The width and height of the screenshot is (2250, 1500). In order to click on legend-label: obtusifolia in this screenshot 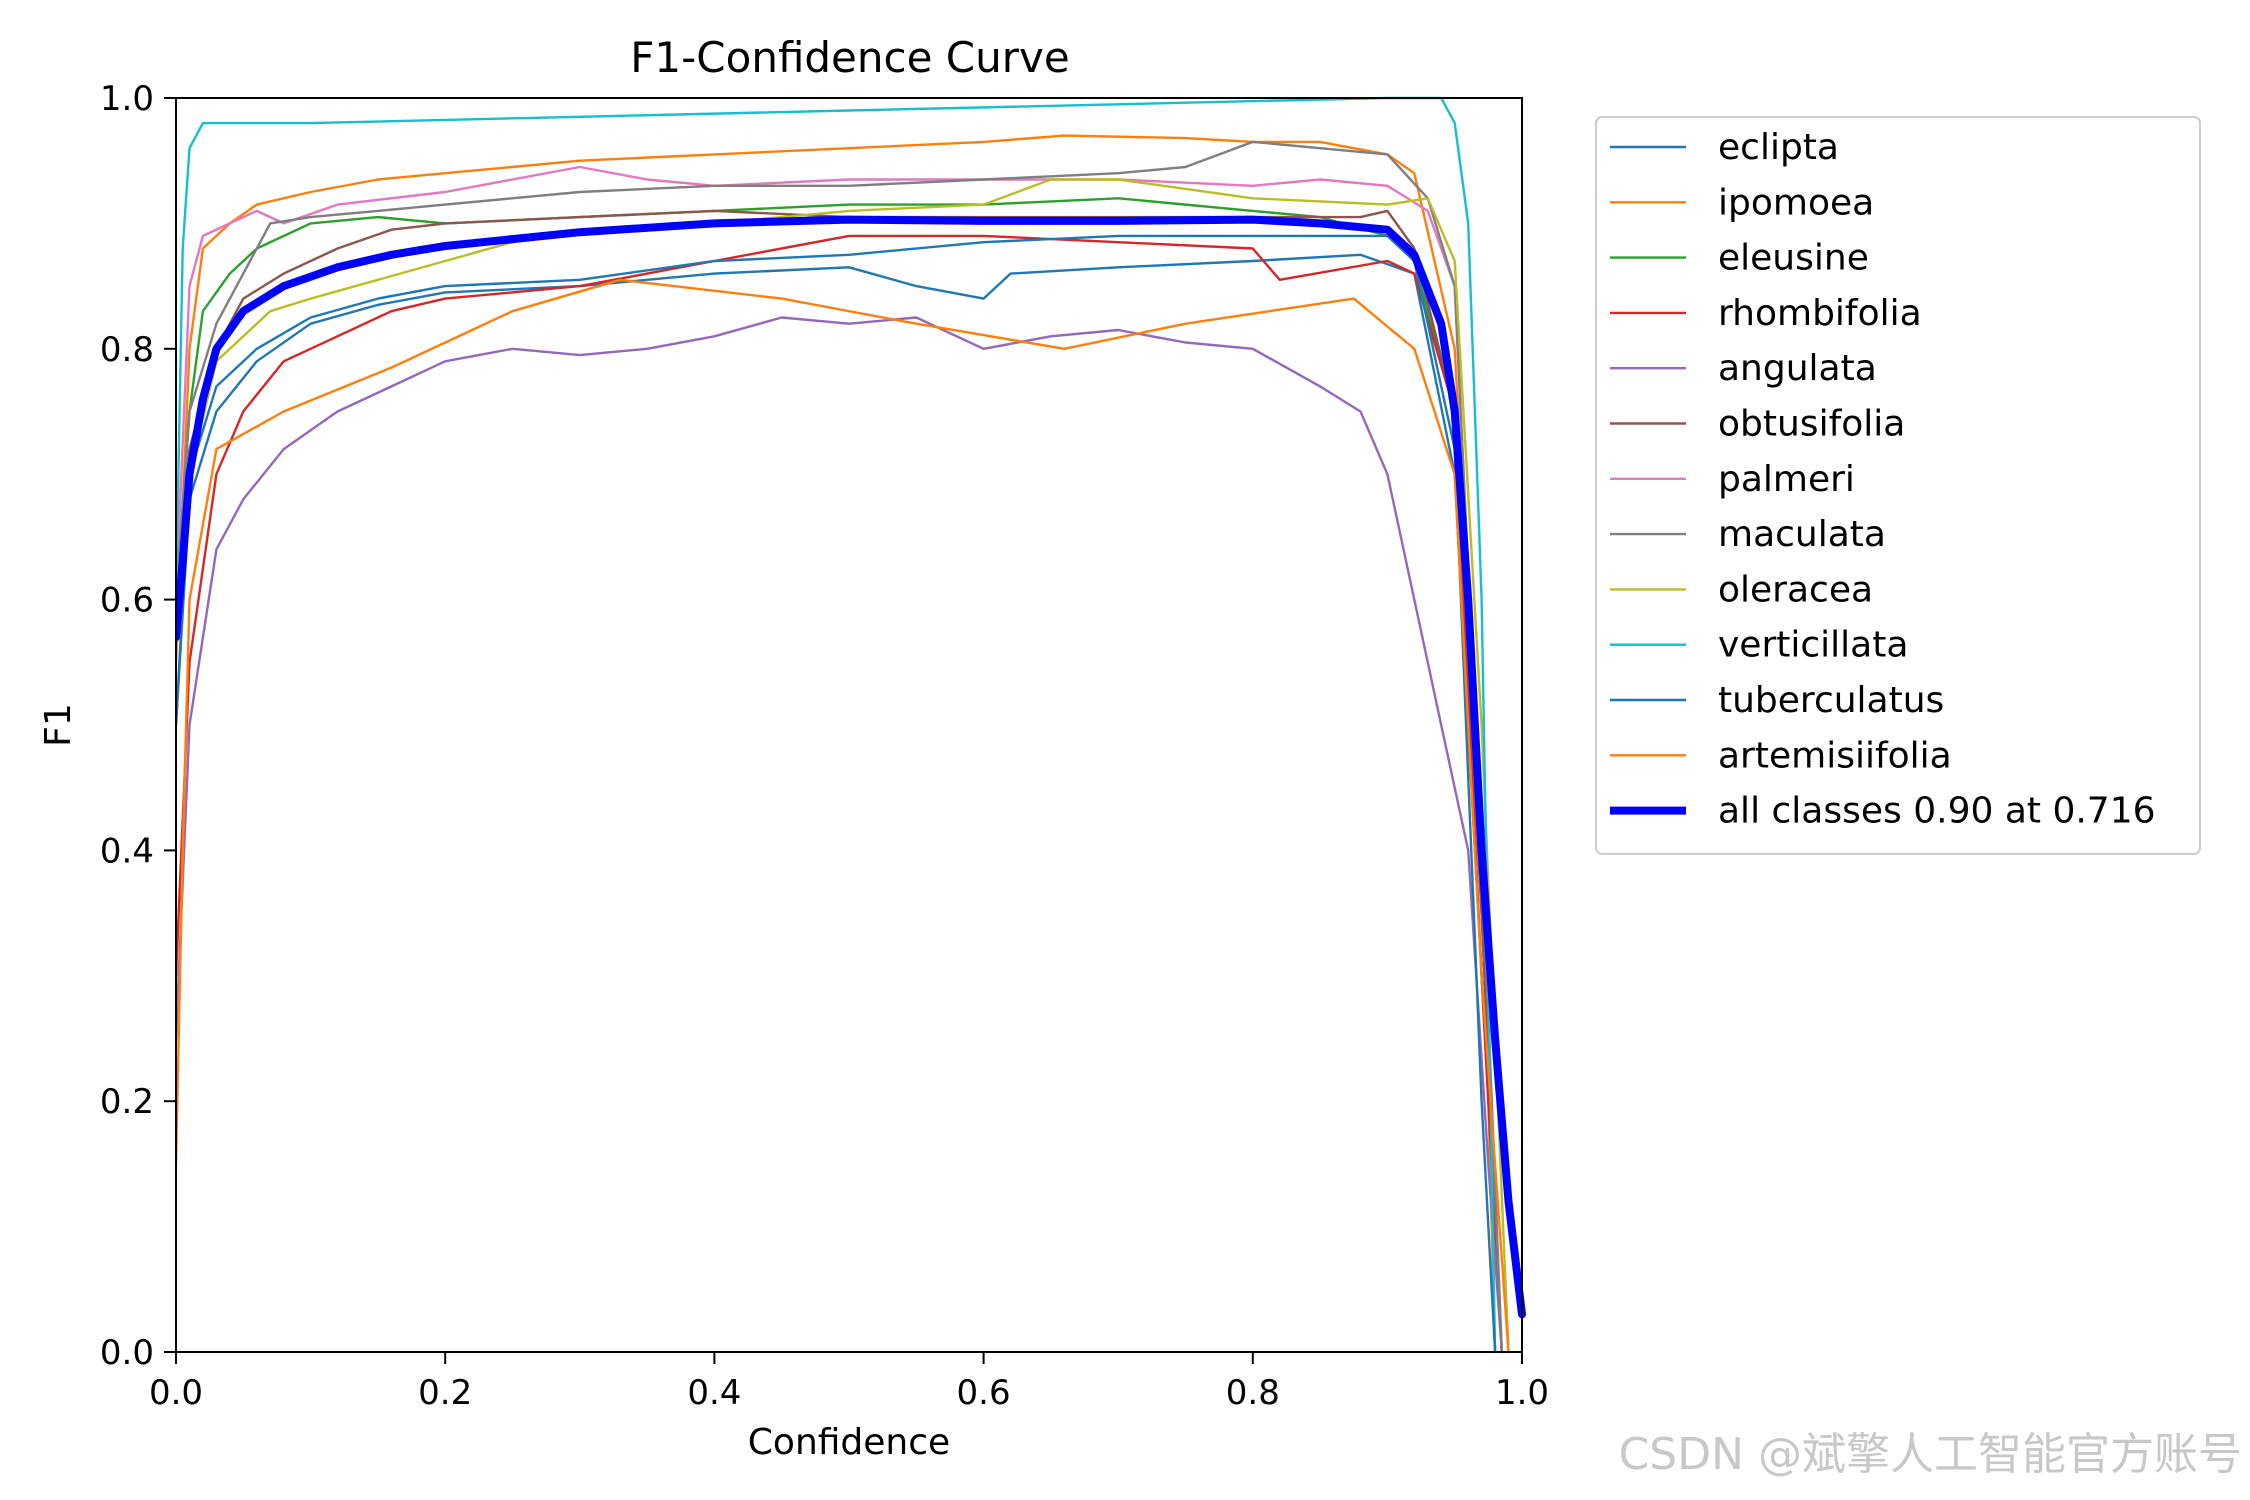, I will do `click(1811, 424)`.